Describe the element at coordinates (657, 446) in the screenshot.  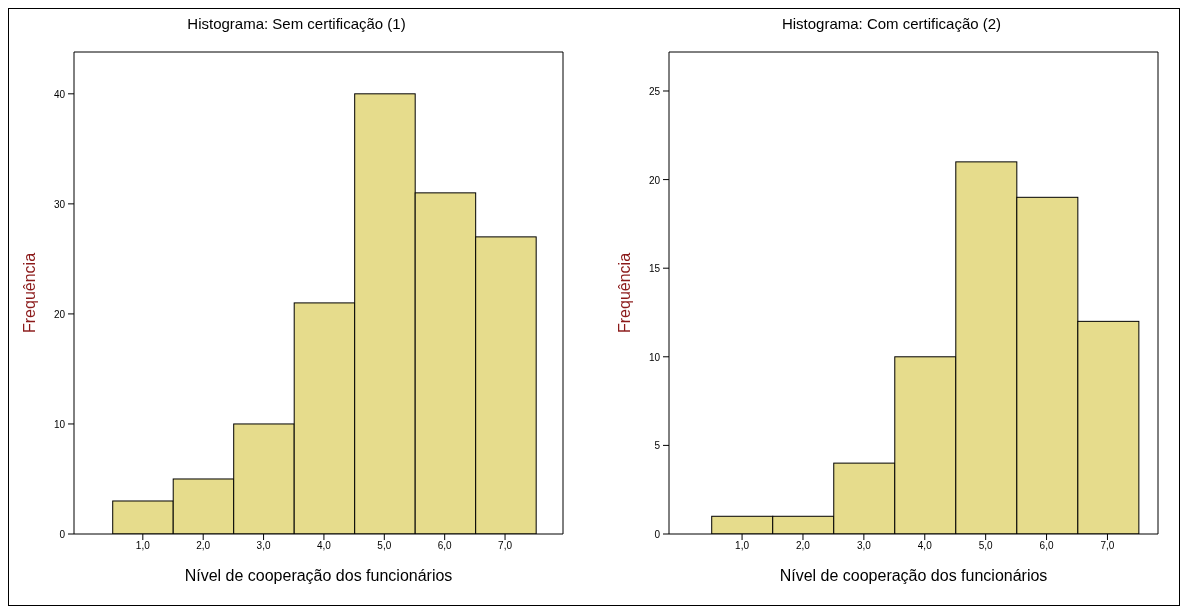
I see `y-tick-label: 5` at that location.